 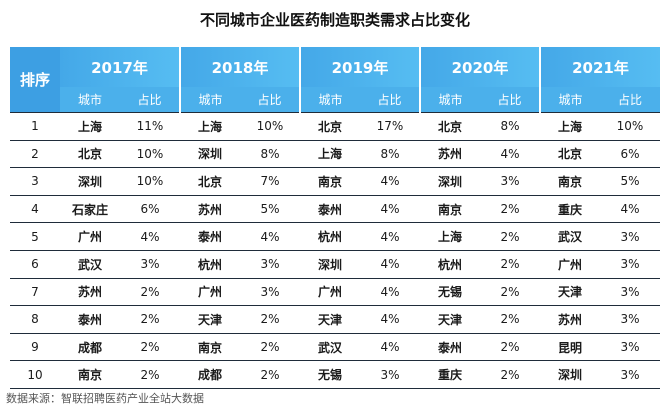 I want to click on year-header: 2017年, so click(x=120, y=67).